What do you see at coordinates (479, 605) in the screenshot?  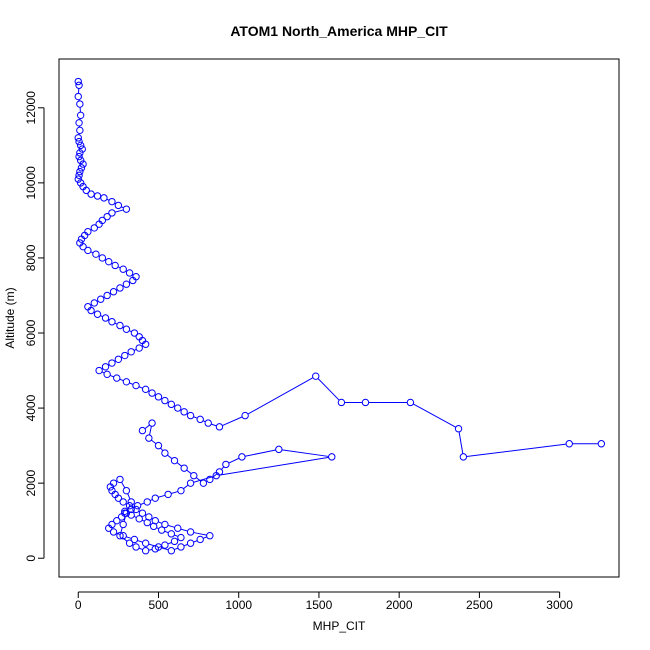 I see `x-tick-label: 2500` at bounding box center [479, 605].